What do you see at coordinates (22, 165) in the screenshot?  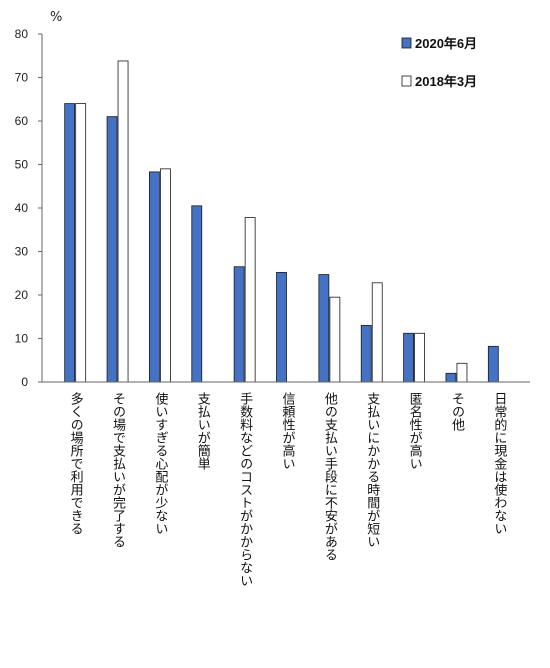 I see `y-tick-label: 50` at bounding box center [22, 165].